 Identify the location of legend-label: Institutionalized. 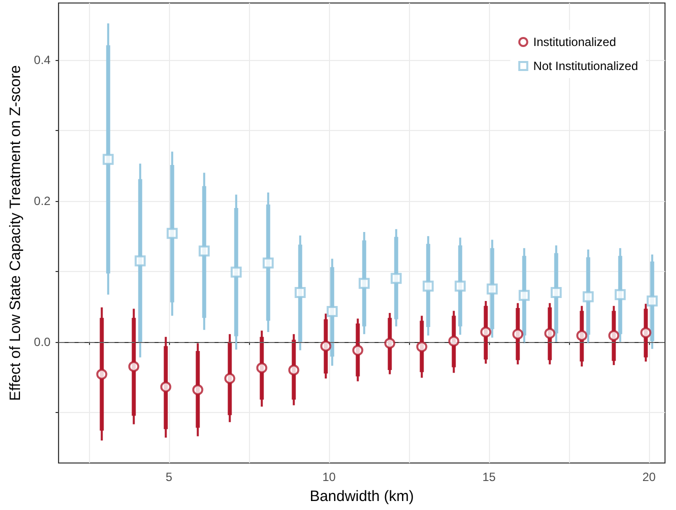
(574, 42).